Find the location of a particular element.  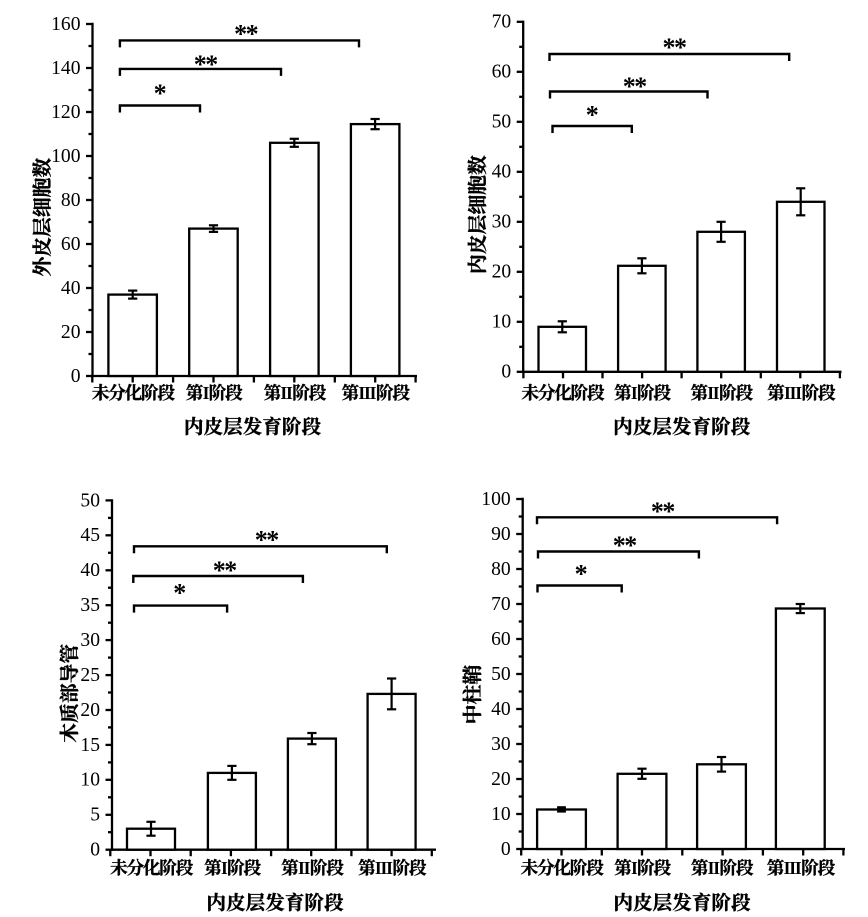

svg-text: 5 is located at coordinates (95, 815).